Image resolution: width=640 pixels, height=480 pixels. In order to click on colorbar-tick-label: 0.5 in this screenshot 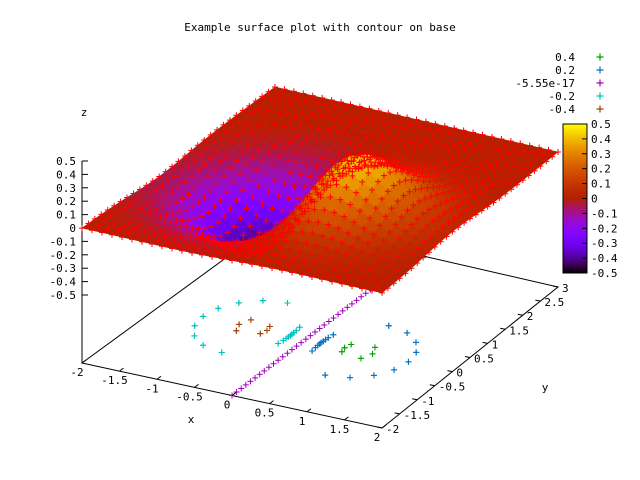, I will do `click(601, 124)`.